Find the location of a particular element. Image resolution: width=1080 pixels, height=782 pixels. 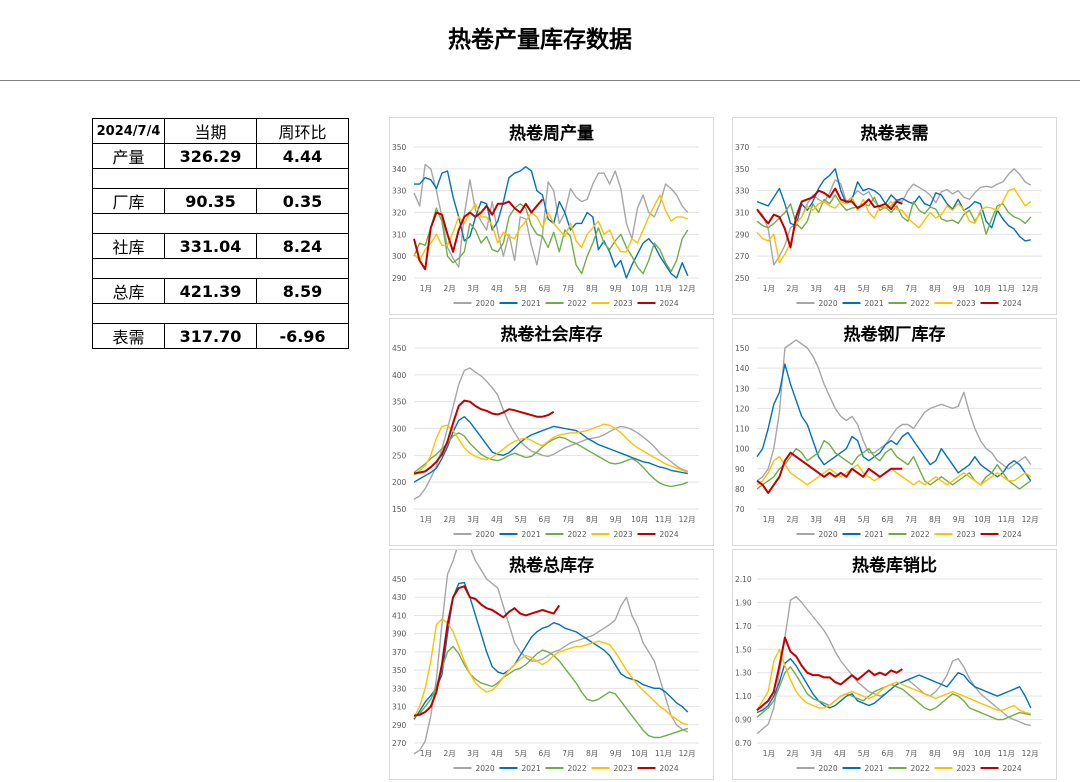

series-line-2022 is located at coordinates (551, 239).